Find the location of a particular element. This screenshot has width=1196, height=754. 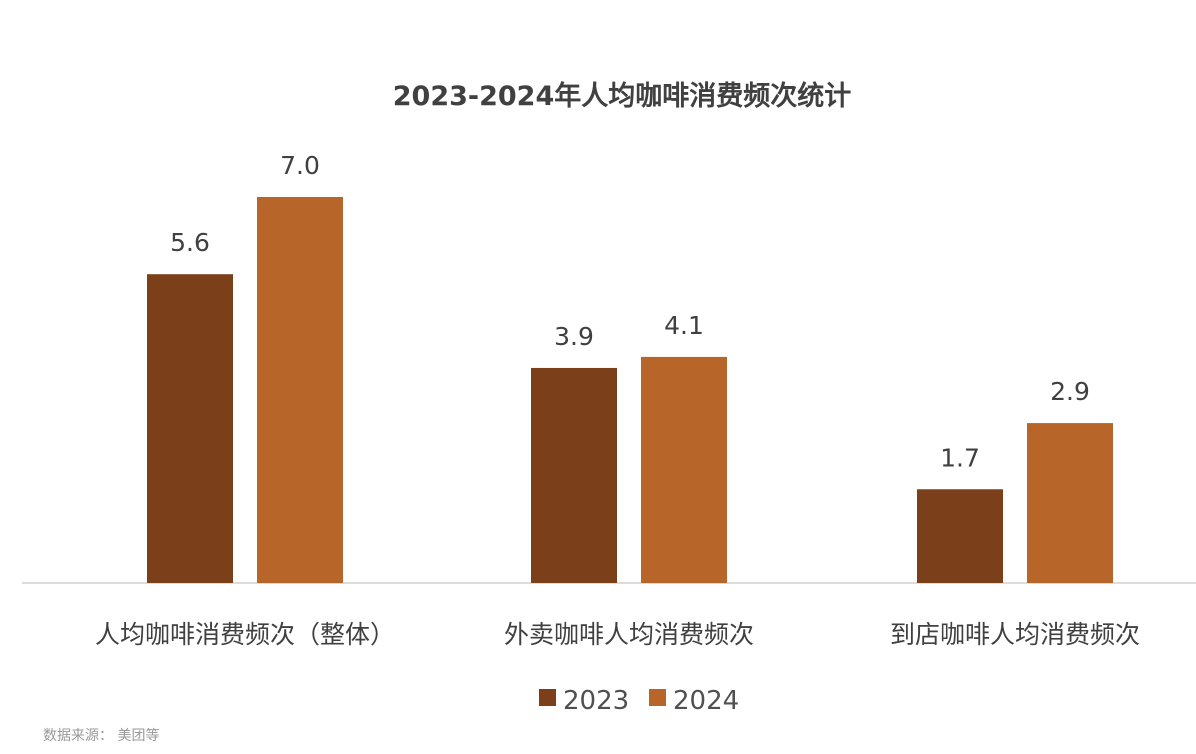

data-label: 4.1 is located at coordinates (684, 325).